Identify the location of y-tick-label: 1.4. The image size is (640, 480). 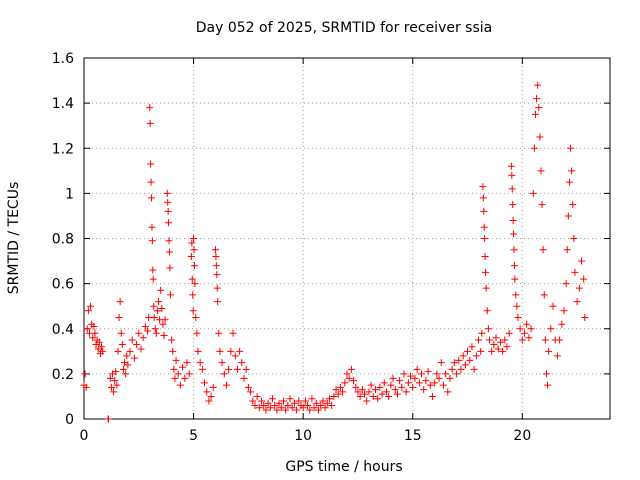
(63, 104).